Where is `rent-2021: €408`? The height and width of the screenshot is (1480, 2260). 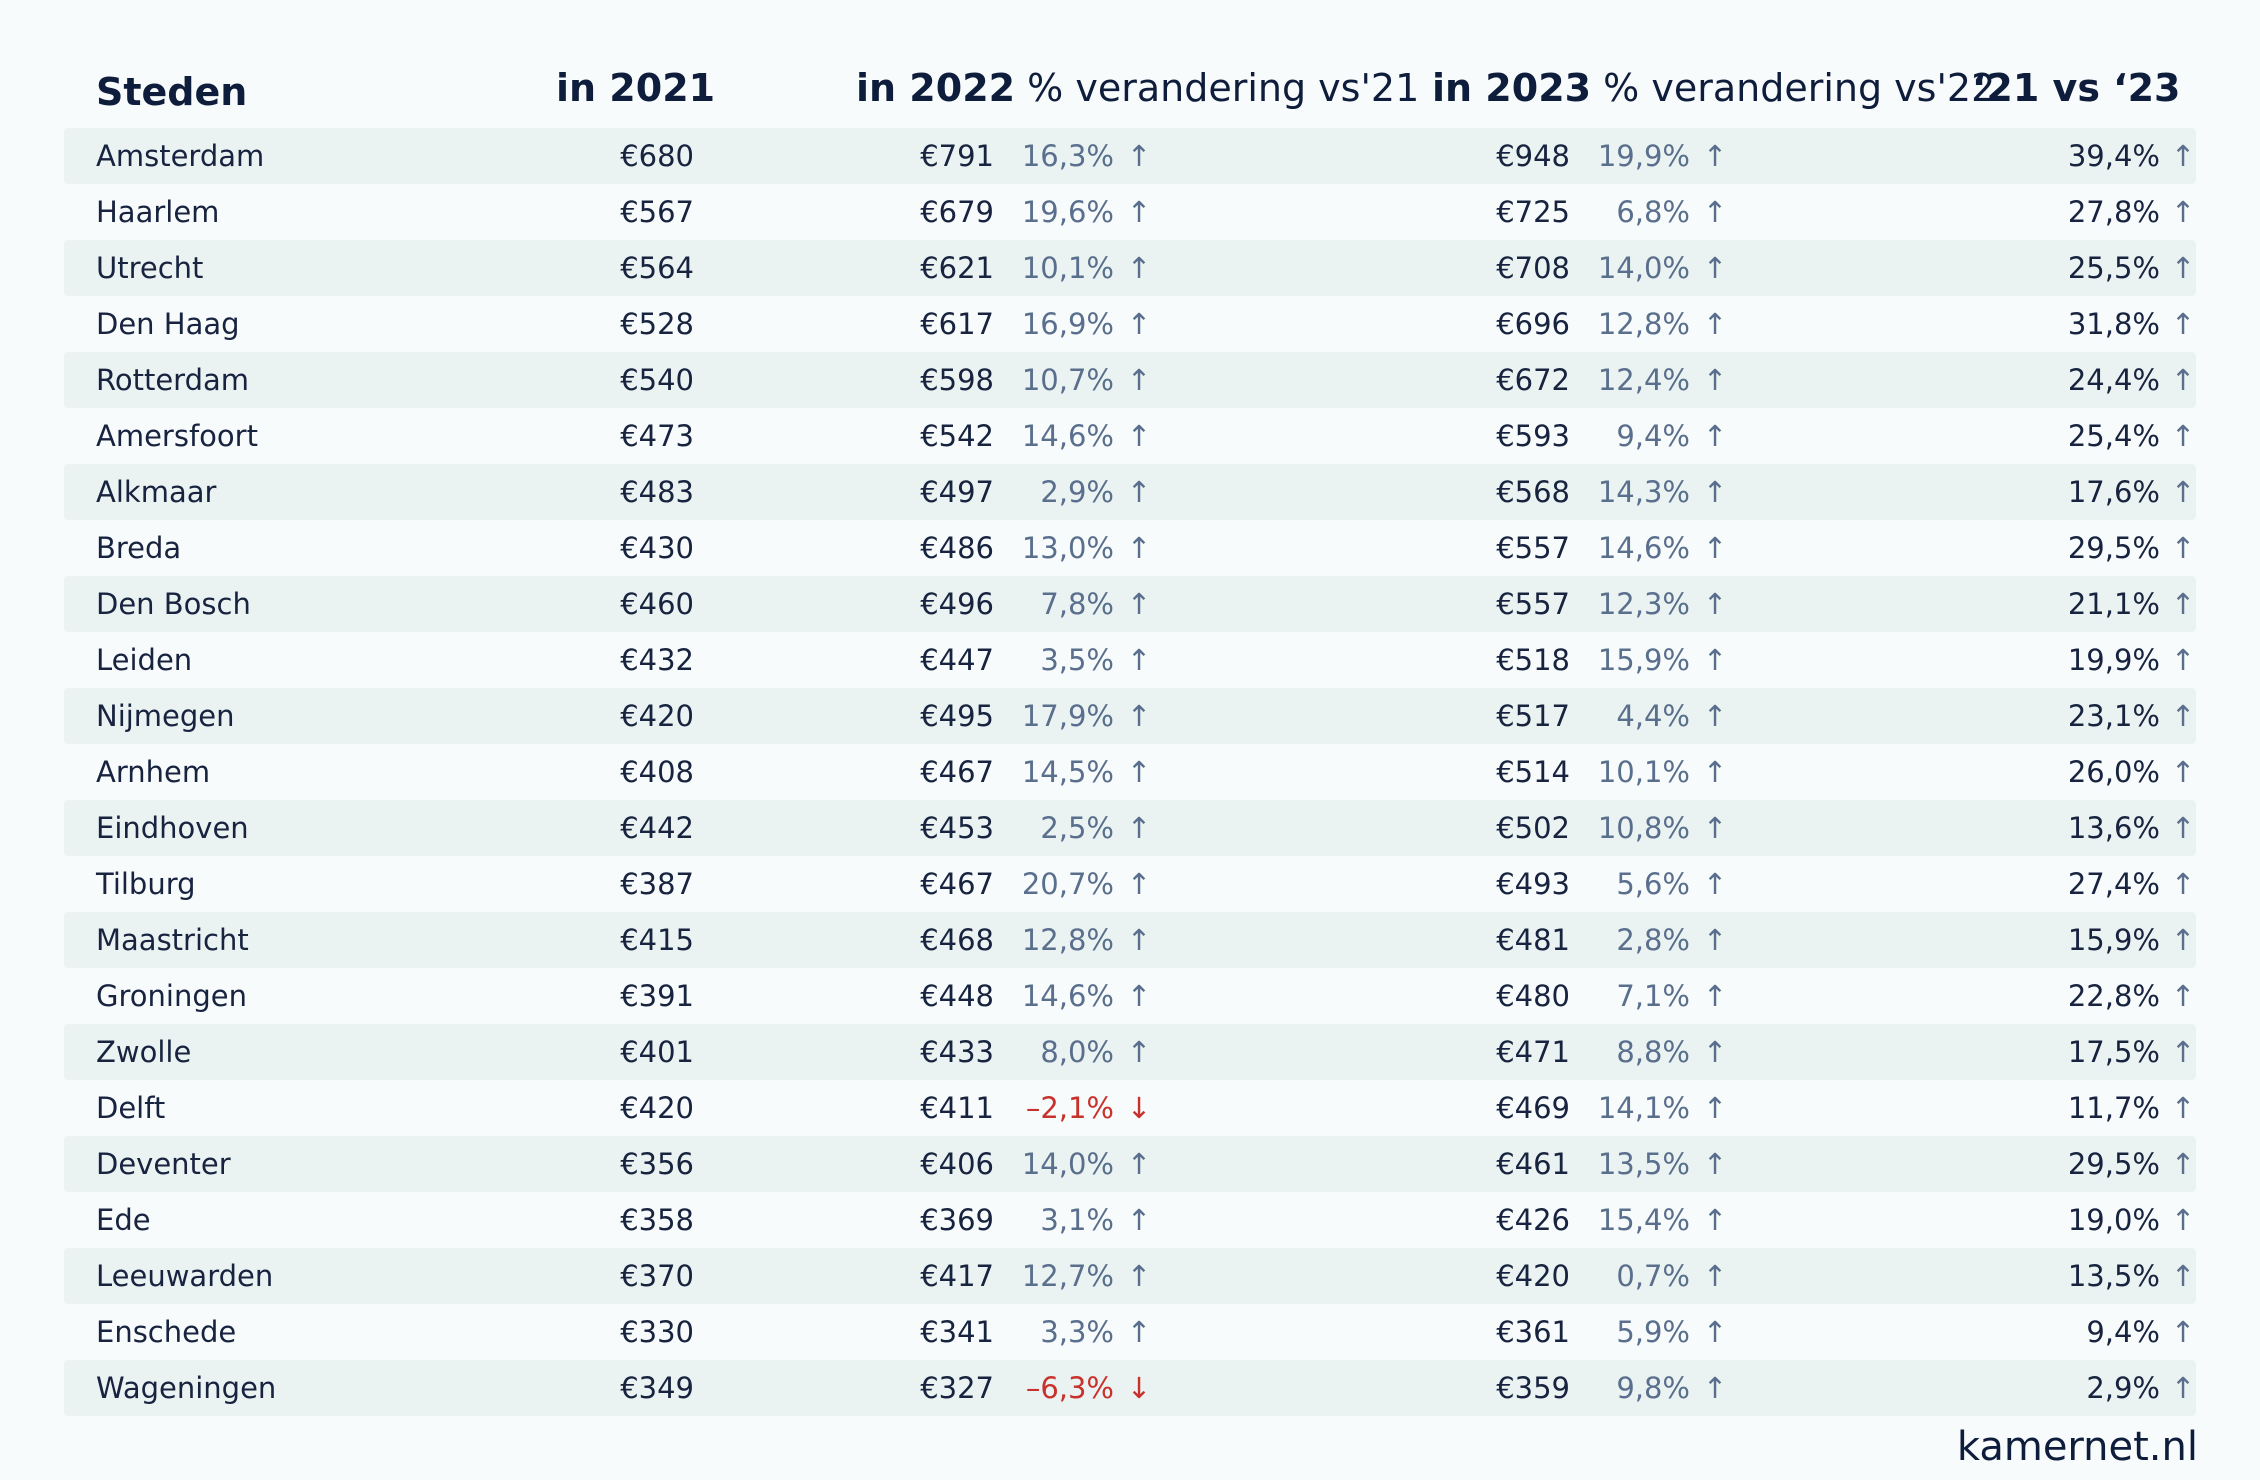 rent-2021: €408 is located at coordinates (657, 772).